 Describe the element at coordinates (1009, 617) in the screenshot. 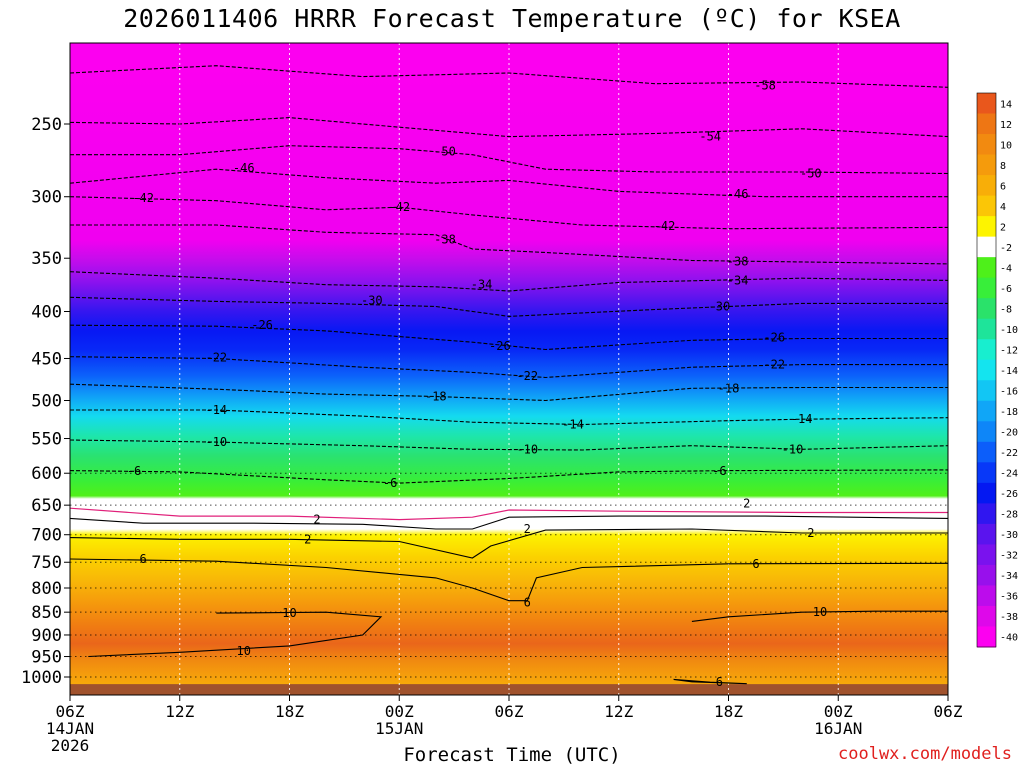

I see `colorbar-label: -38` at that location.